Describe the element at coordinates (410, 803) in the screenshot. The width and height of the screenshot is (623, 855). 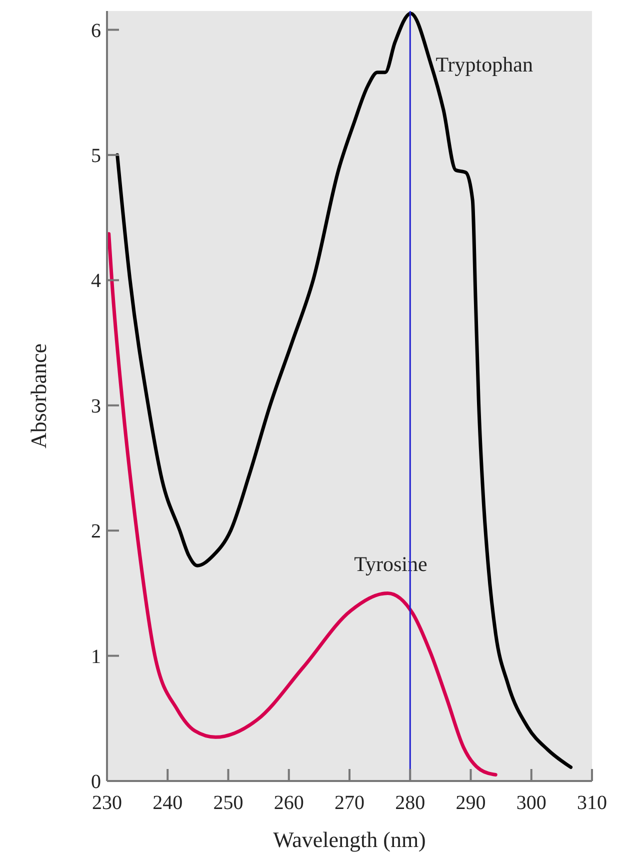
I see `x-tick-label: 280` at that location.